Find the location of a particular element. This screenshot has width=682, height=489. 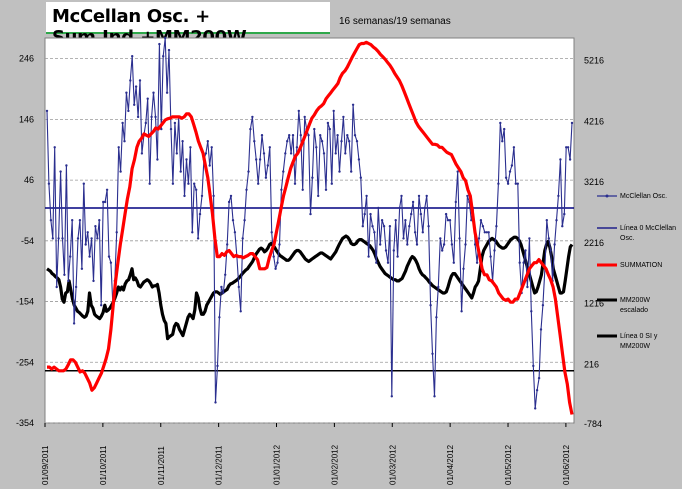

legend-item: SUMMATION is located at coordinates (629, 265).